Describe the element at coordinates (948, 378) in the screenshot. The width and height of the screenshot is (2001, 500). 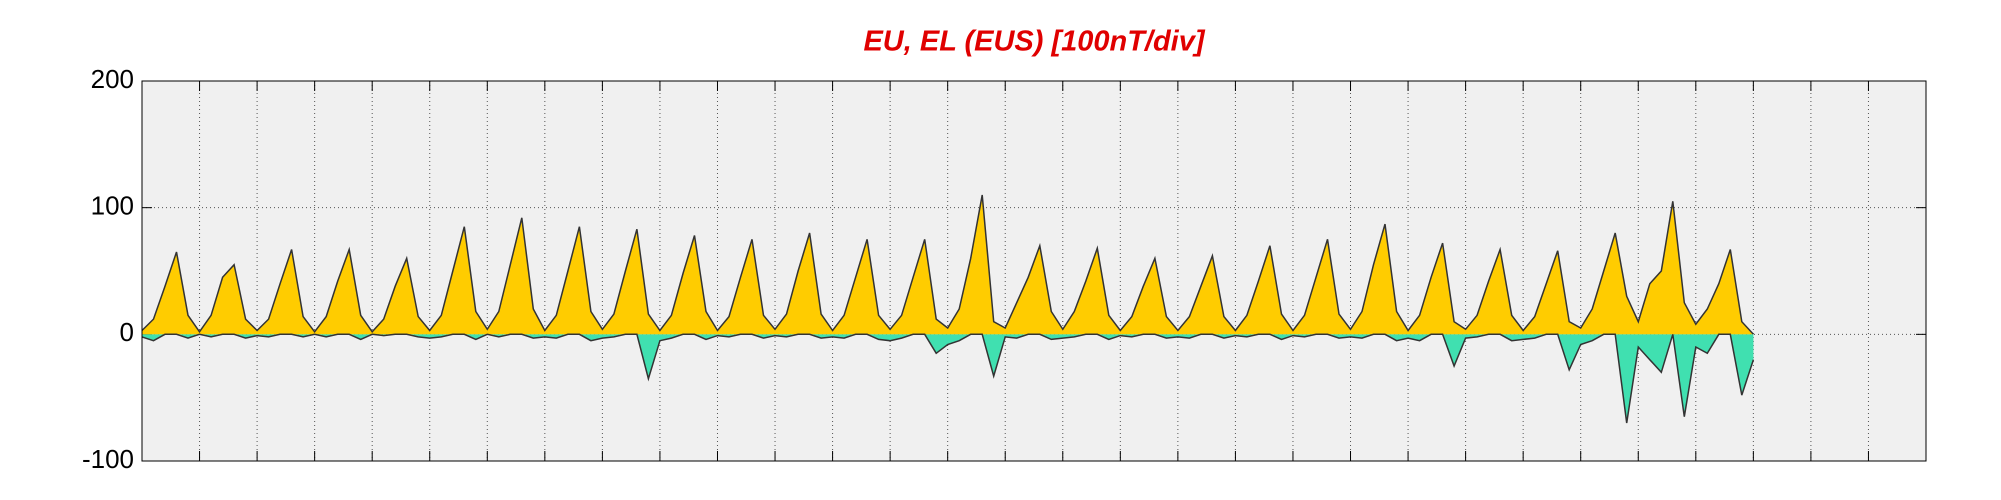
I see `series-line` at that location.